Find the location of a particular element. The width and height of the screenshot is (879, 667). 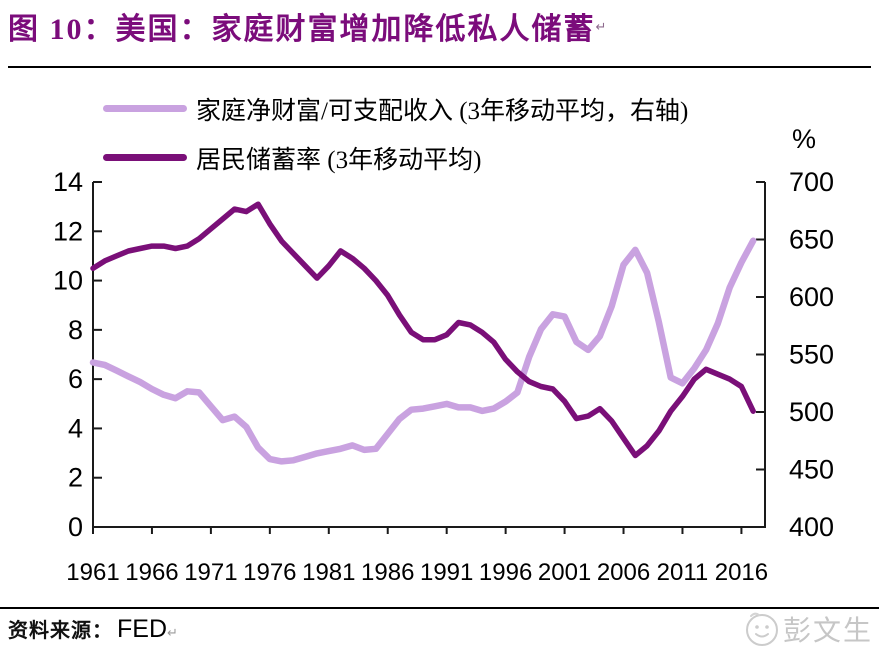

x-axis-tick-label: 2011 is located at coordinates (683, 572).